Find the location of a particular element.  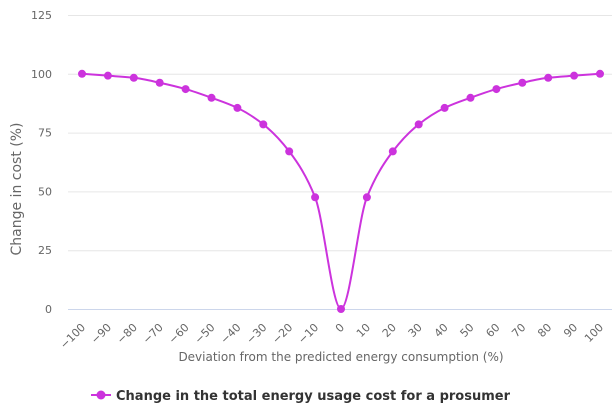

x-tick-label: 40 is located at coordinates (441, 330).